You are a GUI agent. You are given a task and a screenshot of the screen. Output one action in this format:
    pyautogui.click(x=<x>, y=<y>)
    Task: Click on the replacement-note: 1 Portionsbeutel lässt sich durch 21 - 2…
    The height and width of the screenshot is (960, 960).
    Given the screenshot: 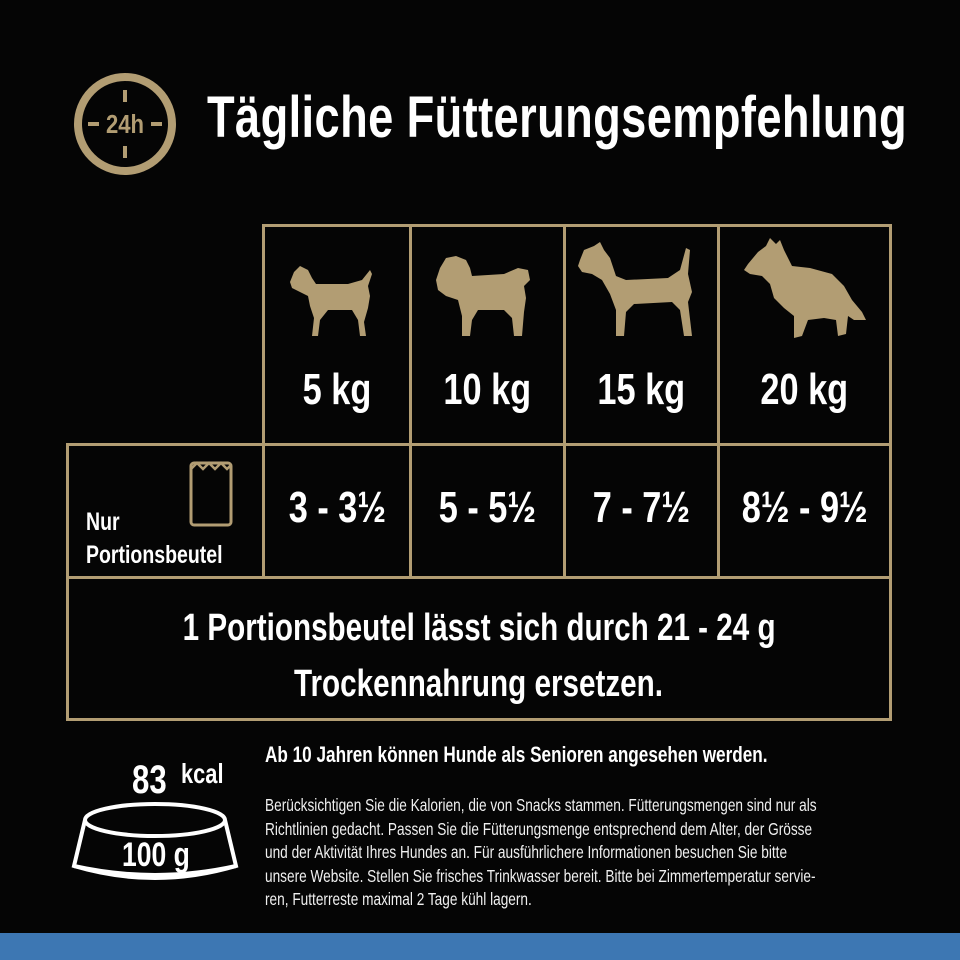 What is the action you would take?
    pyautogui.click(x=479, y=656)
    